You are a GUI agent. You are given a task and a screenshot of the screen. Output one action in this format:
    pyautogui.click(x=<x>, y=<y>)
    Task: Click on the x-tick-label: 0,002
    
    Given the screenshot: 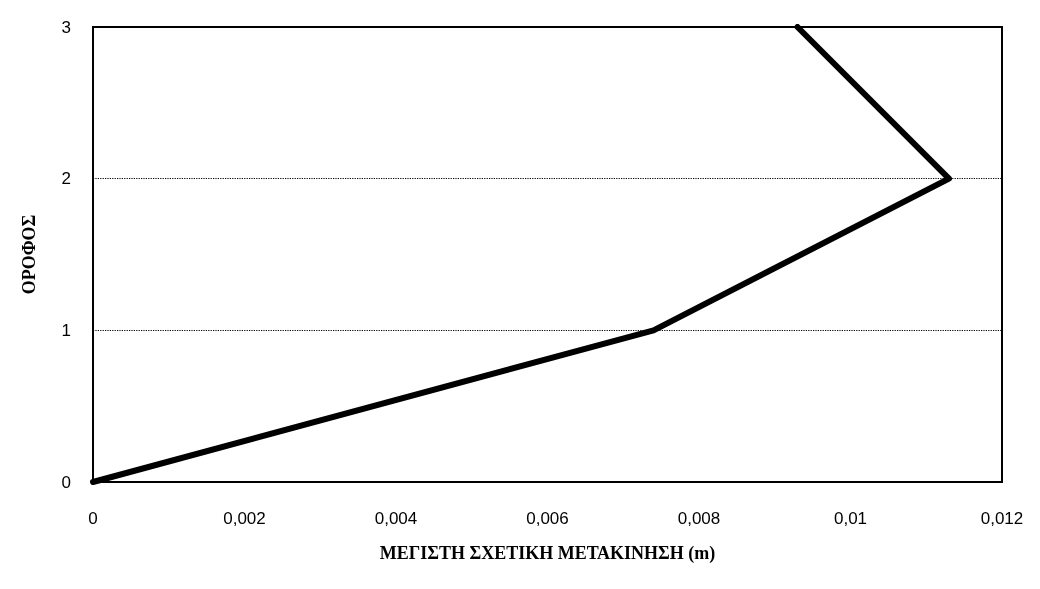 What is the action you would take?
    pyautogui.click(x=244, y=518)
    